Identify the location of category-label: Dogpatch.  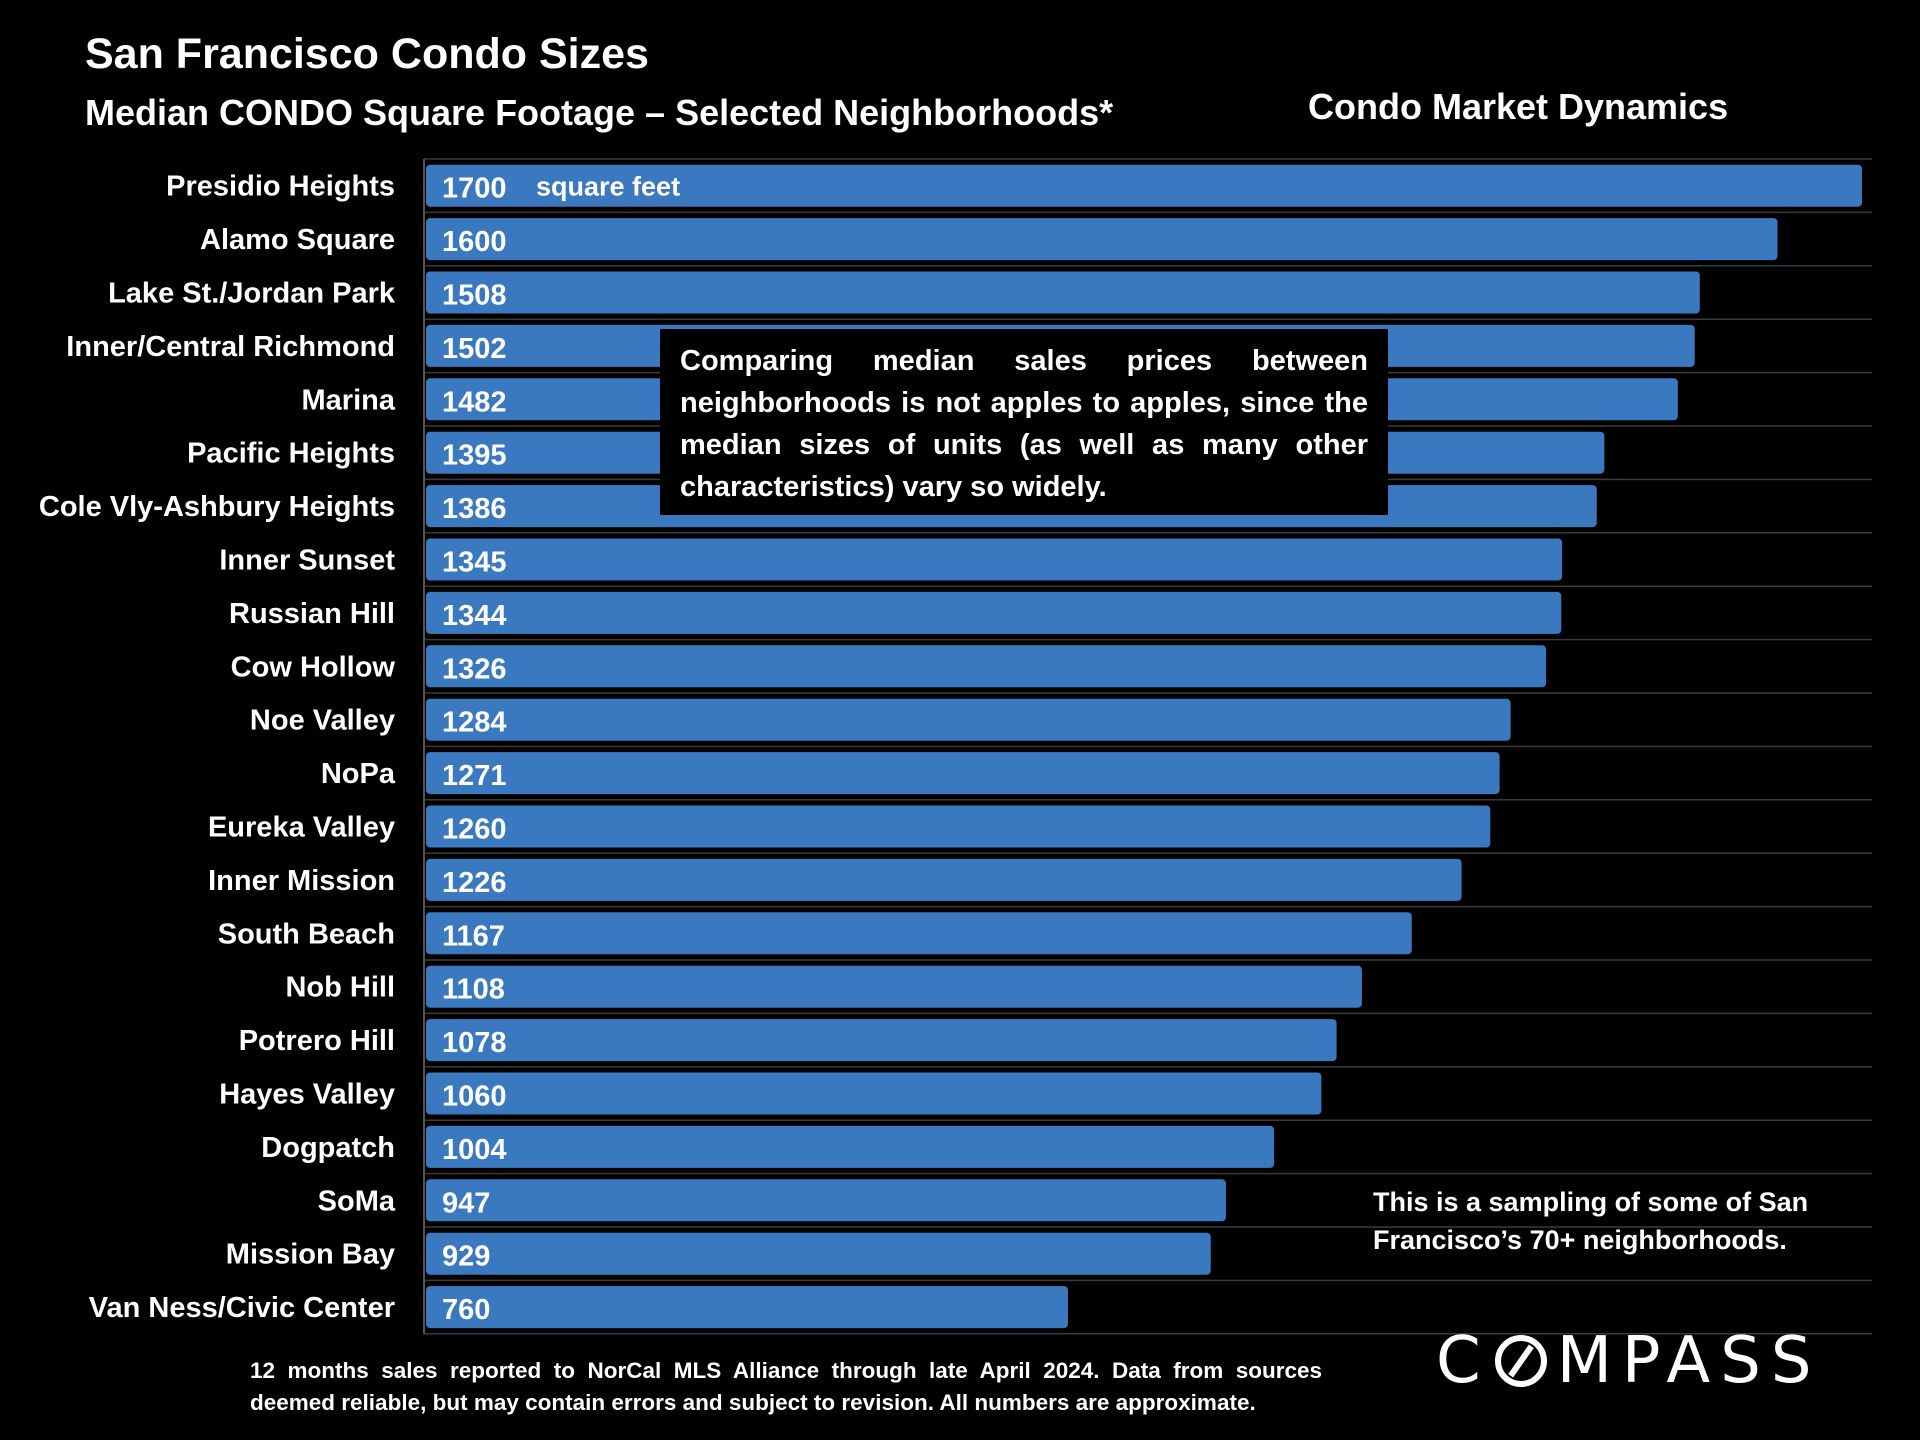
(328, 1148).